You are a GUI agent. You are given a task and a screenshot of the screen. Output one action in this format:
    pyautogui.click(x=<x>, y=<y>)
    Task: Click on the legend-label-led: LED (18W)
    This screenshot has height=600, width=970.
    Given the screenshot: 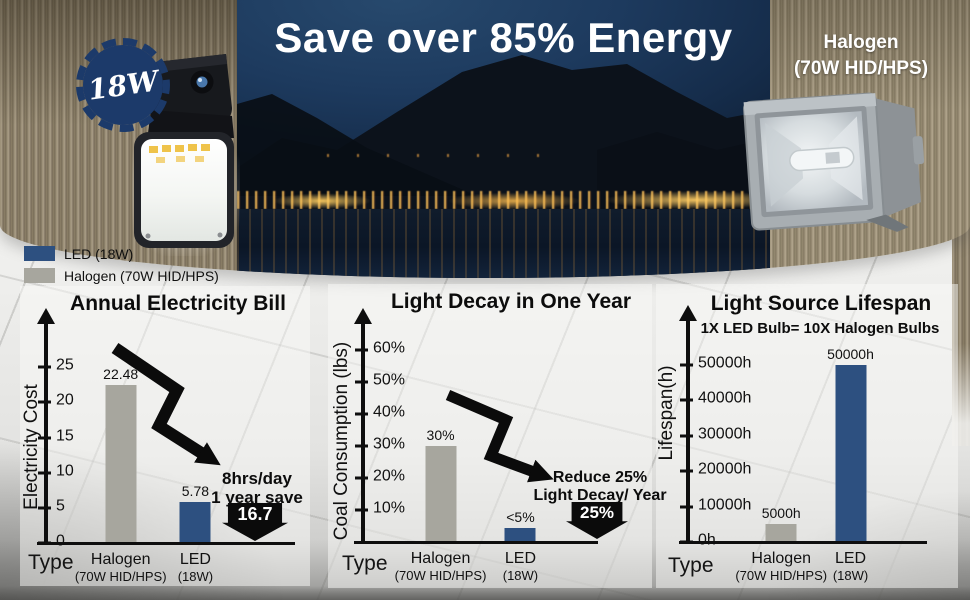 What is the action you would take?
    pyautogui.click(x=99, y=253)
    